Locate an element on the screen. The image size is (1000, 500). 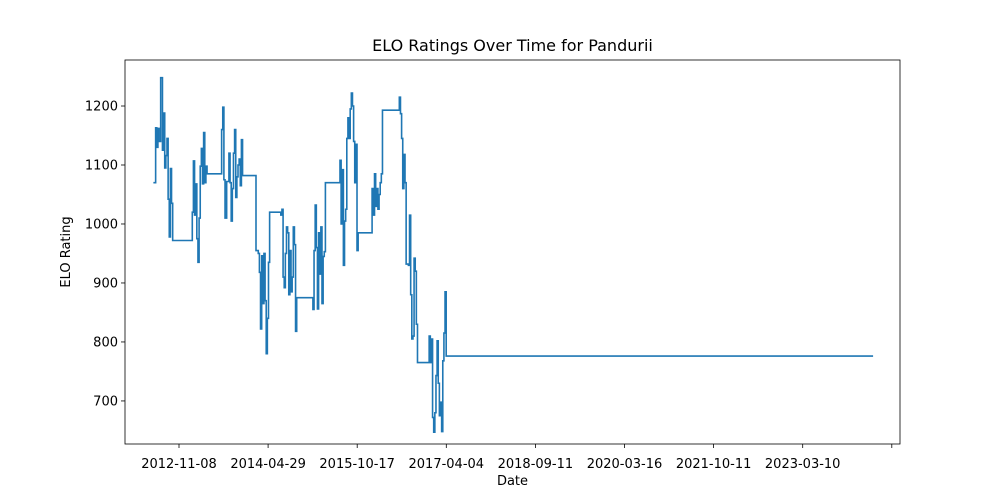
chart-title: ELO Ratings Over Time for Pandurii is located at coordinates (512, 45).